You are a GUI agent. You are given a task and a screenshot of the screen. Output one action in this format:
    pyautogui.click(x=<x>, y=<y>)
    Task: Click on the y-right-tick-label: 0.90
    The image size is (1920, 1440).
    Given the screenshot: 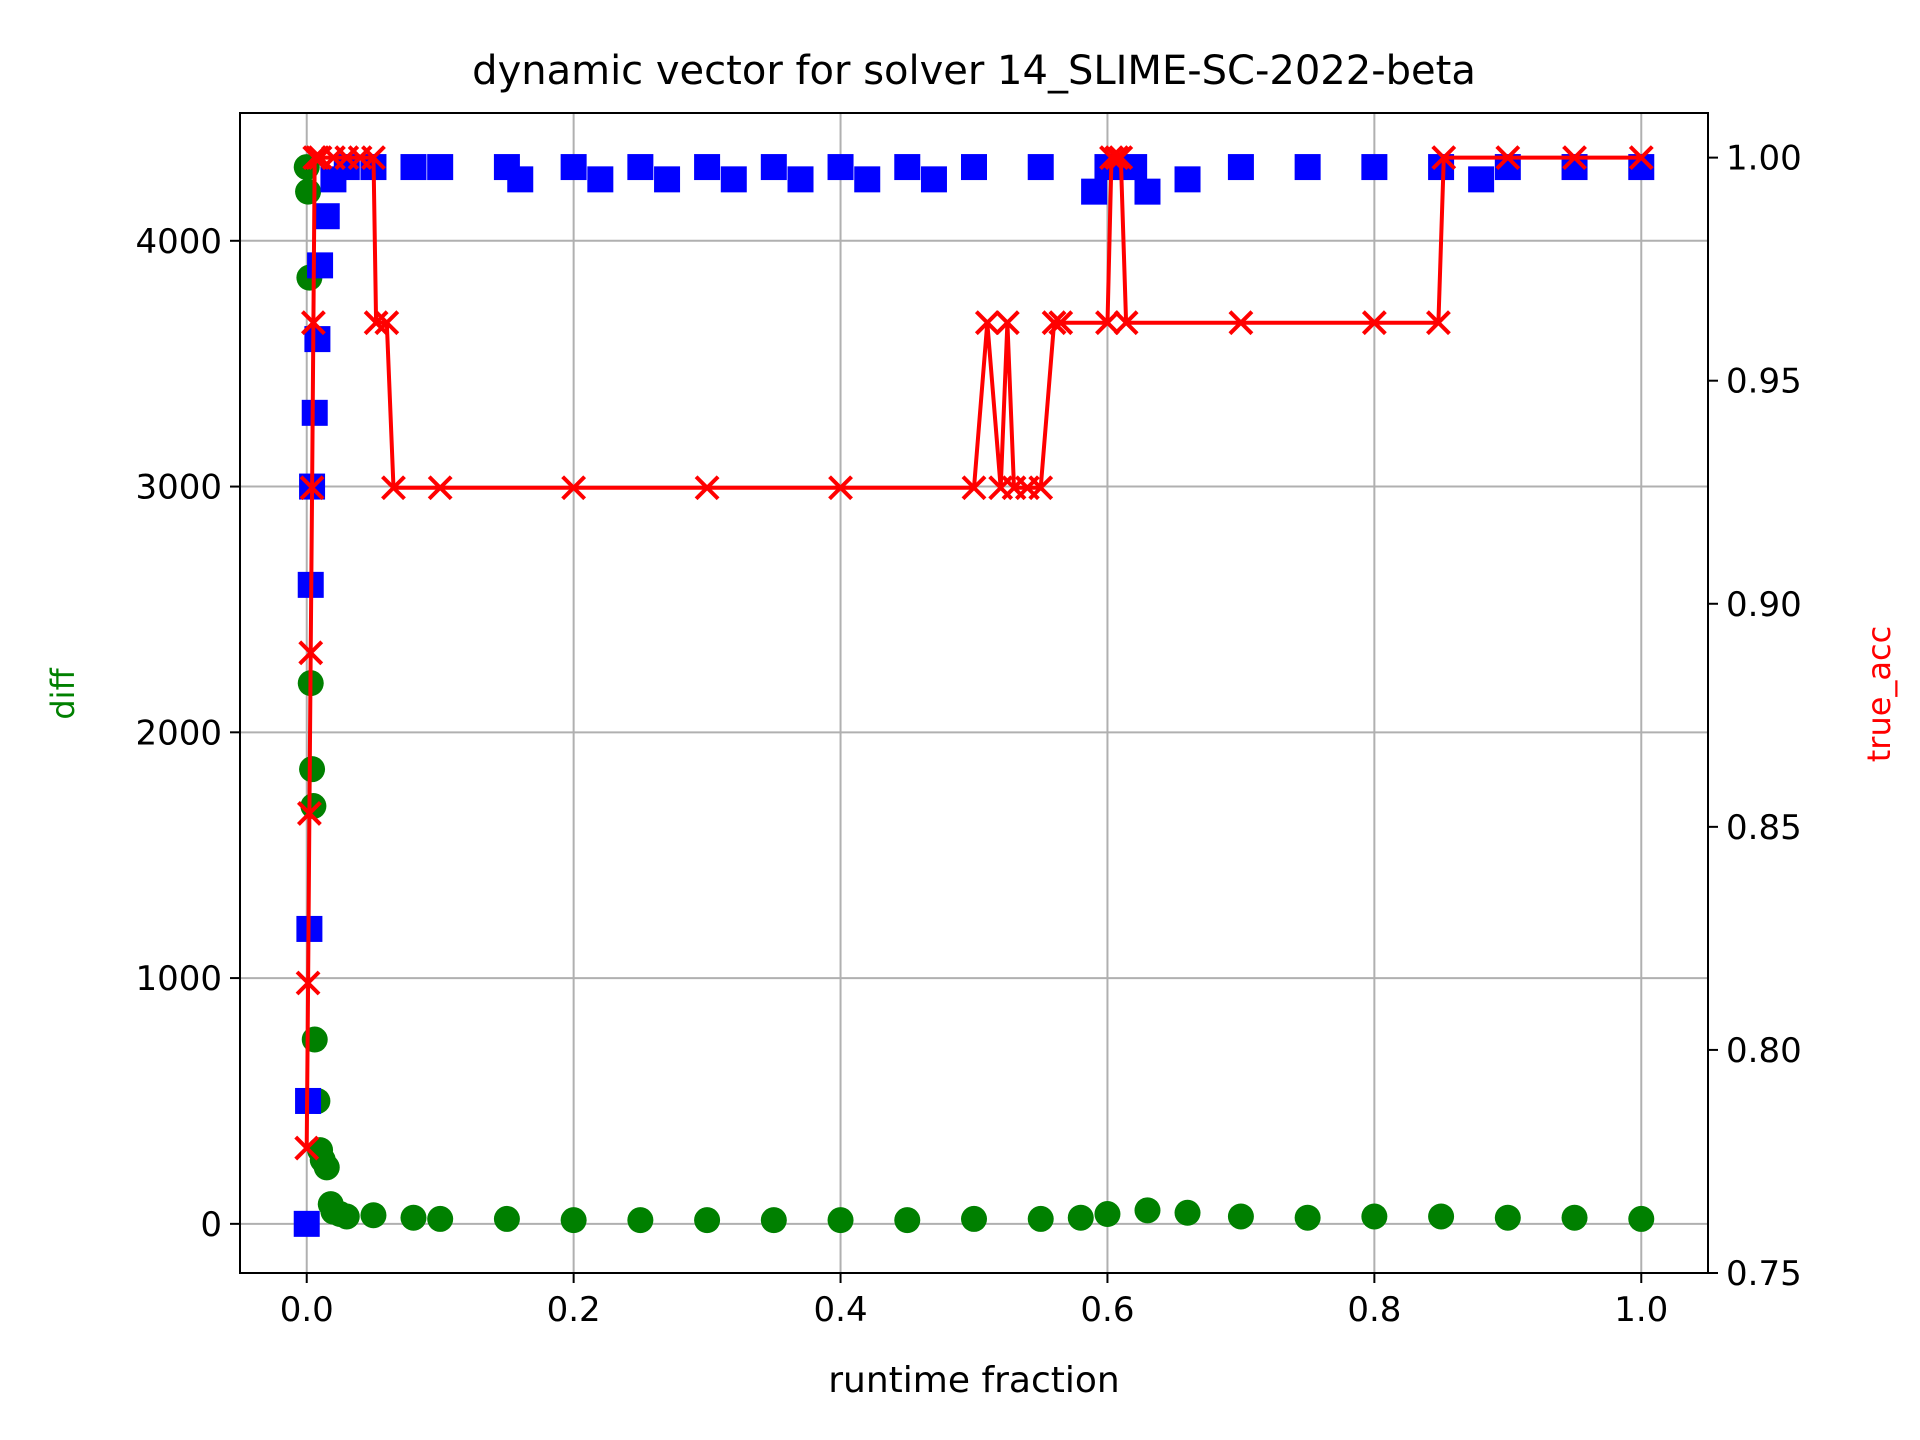 What is the action you would take?
    pyautogui.click(x=1764, y=605)
    